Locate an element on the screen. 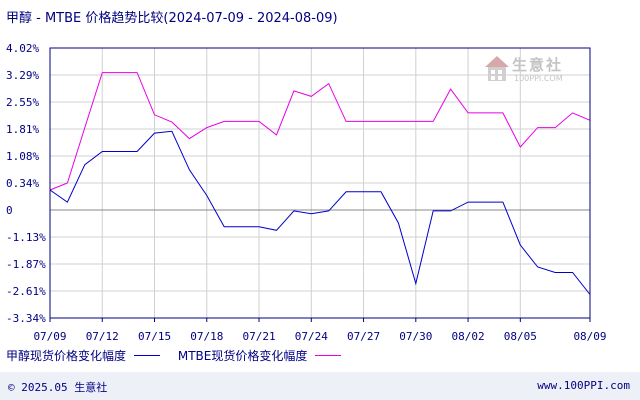  watermark-logo: 生意社 100PPI.COM is located at coordinates (530, 71).